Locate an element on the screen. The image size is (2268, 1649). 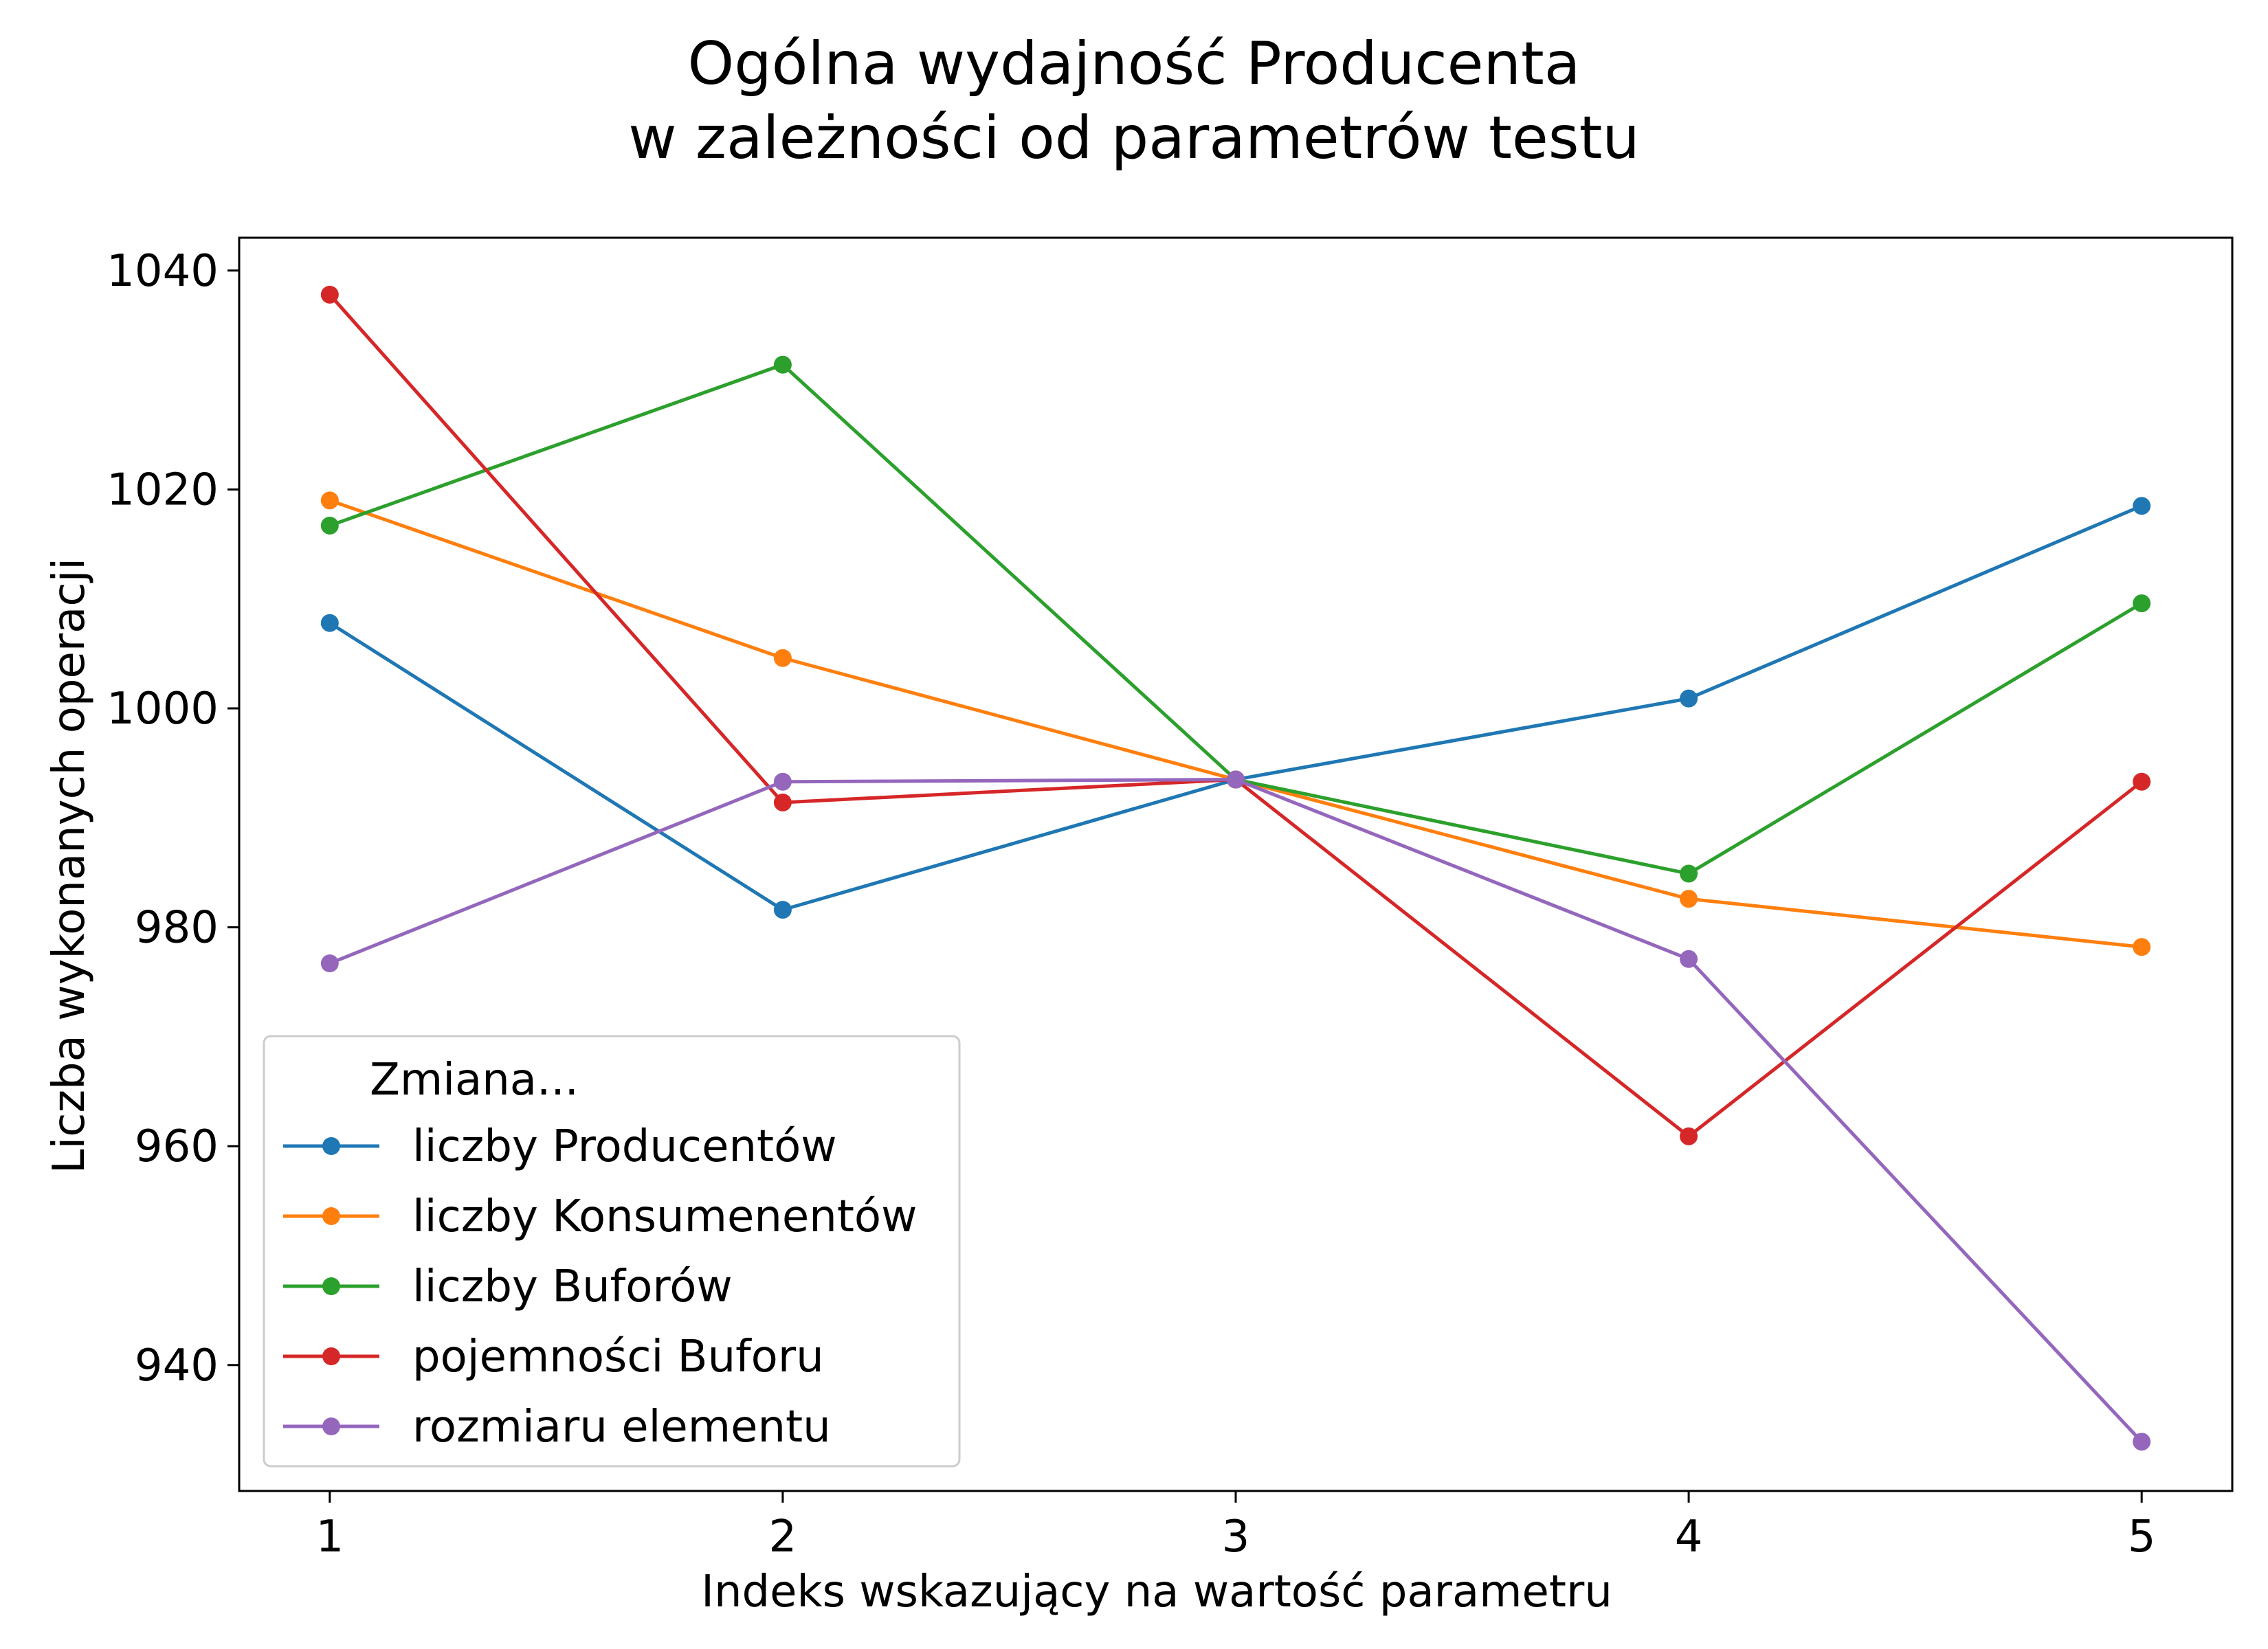
chart-title-line-1: Ogólna wydajność Producenta is located at coordinates (1134, 64).